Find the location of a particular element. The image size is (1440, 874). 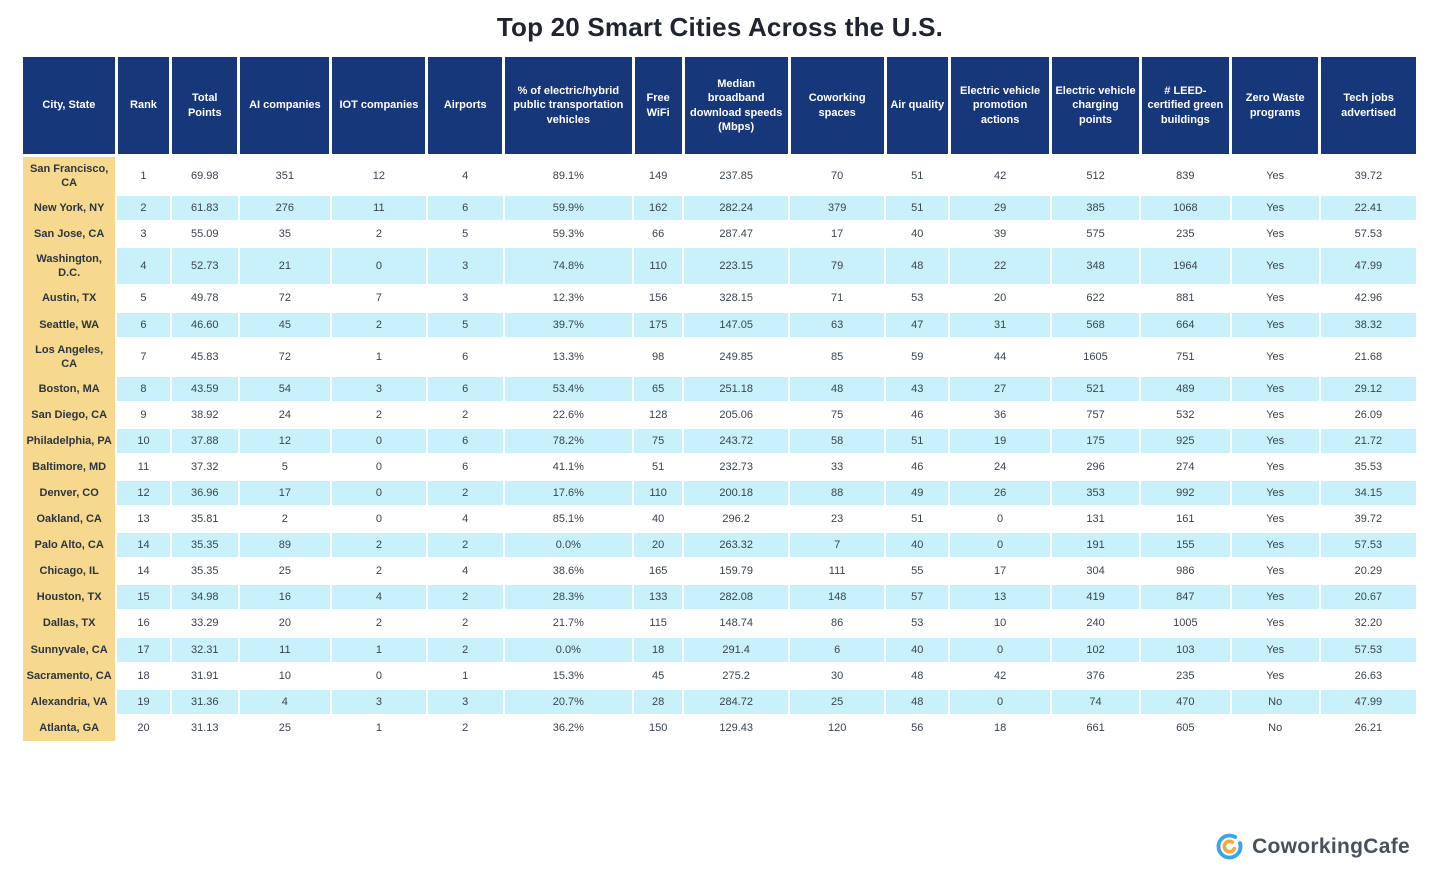

table-cell: 111 is located at coordinates (838, 572).